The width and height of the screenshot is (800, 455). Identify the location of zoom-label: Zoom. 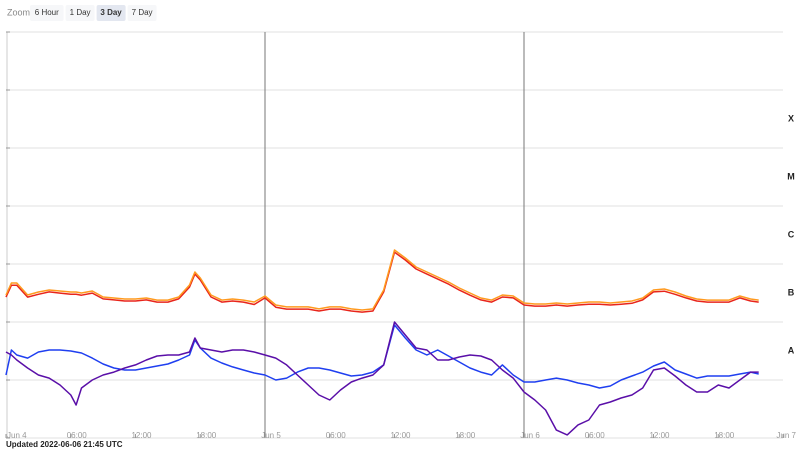
(18, 12).